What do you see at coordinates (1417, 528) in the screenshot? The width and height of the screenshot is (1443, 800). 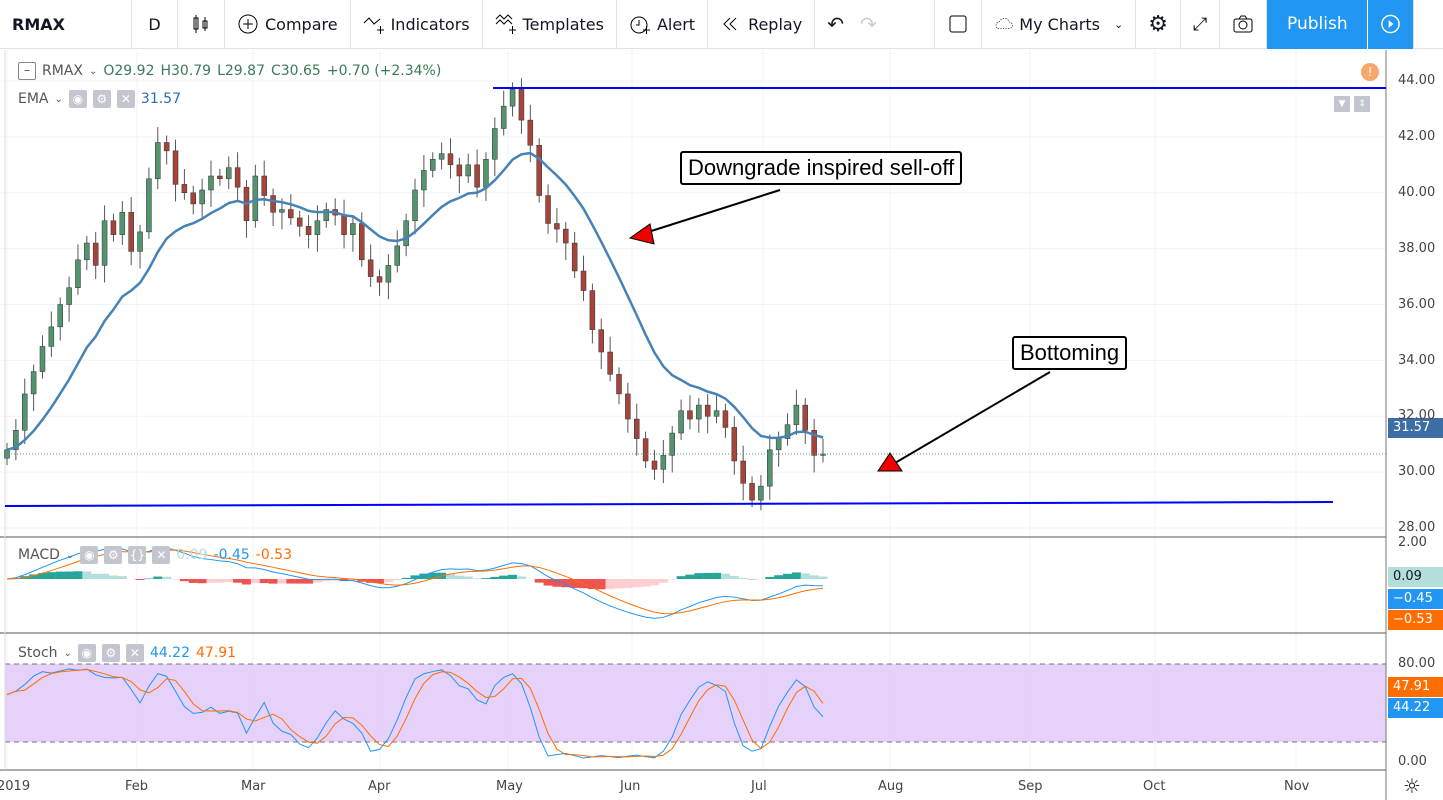 I see `price-tick: 28.00` at bounding box center [1417, 528].